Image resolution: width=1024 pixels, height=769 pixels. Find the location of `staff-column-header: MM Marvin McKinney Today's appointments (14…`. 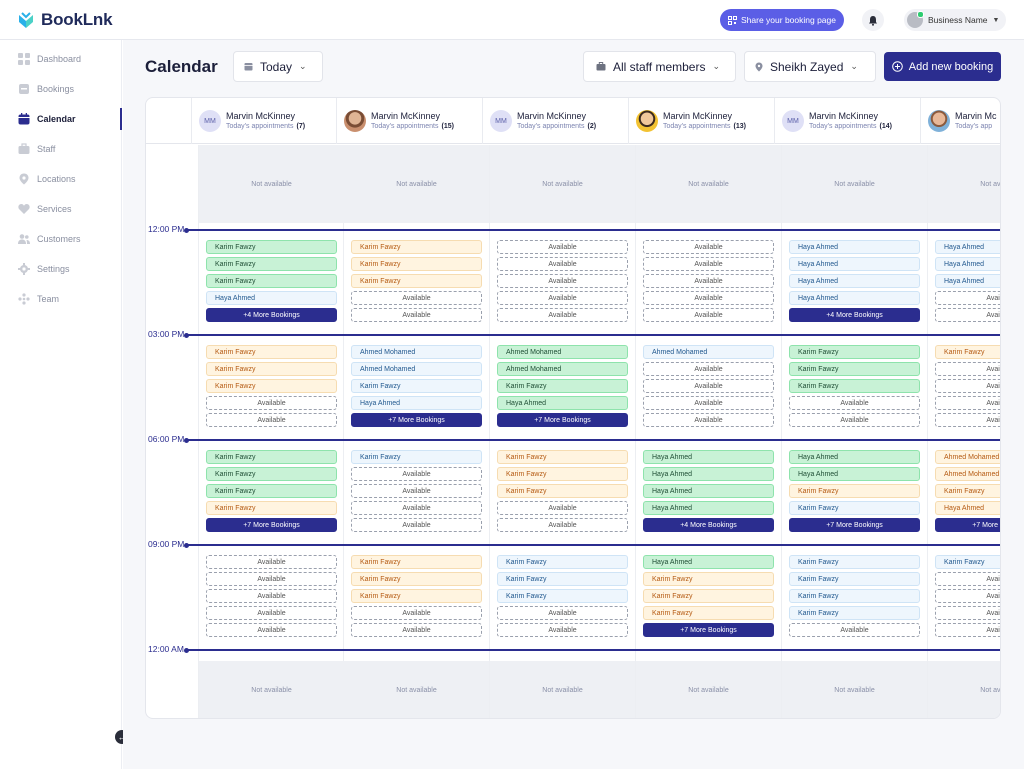

staff-column-header: MM Marvin McKinney Today's appointments (14… is located at coordinates (847, 121).